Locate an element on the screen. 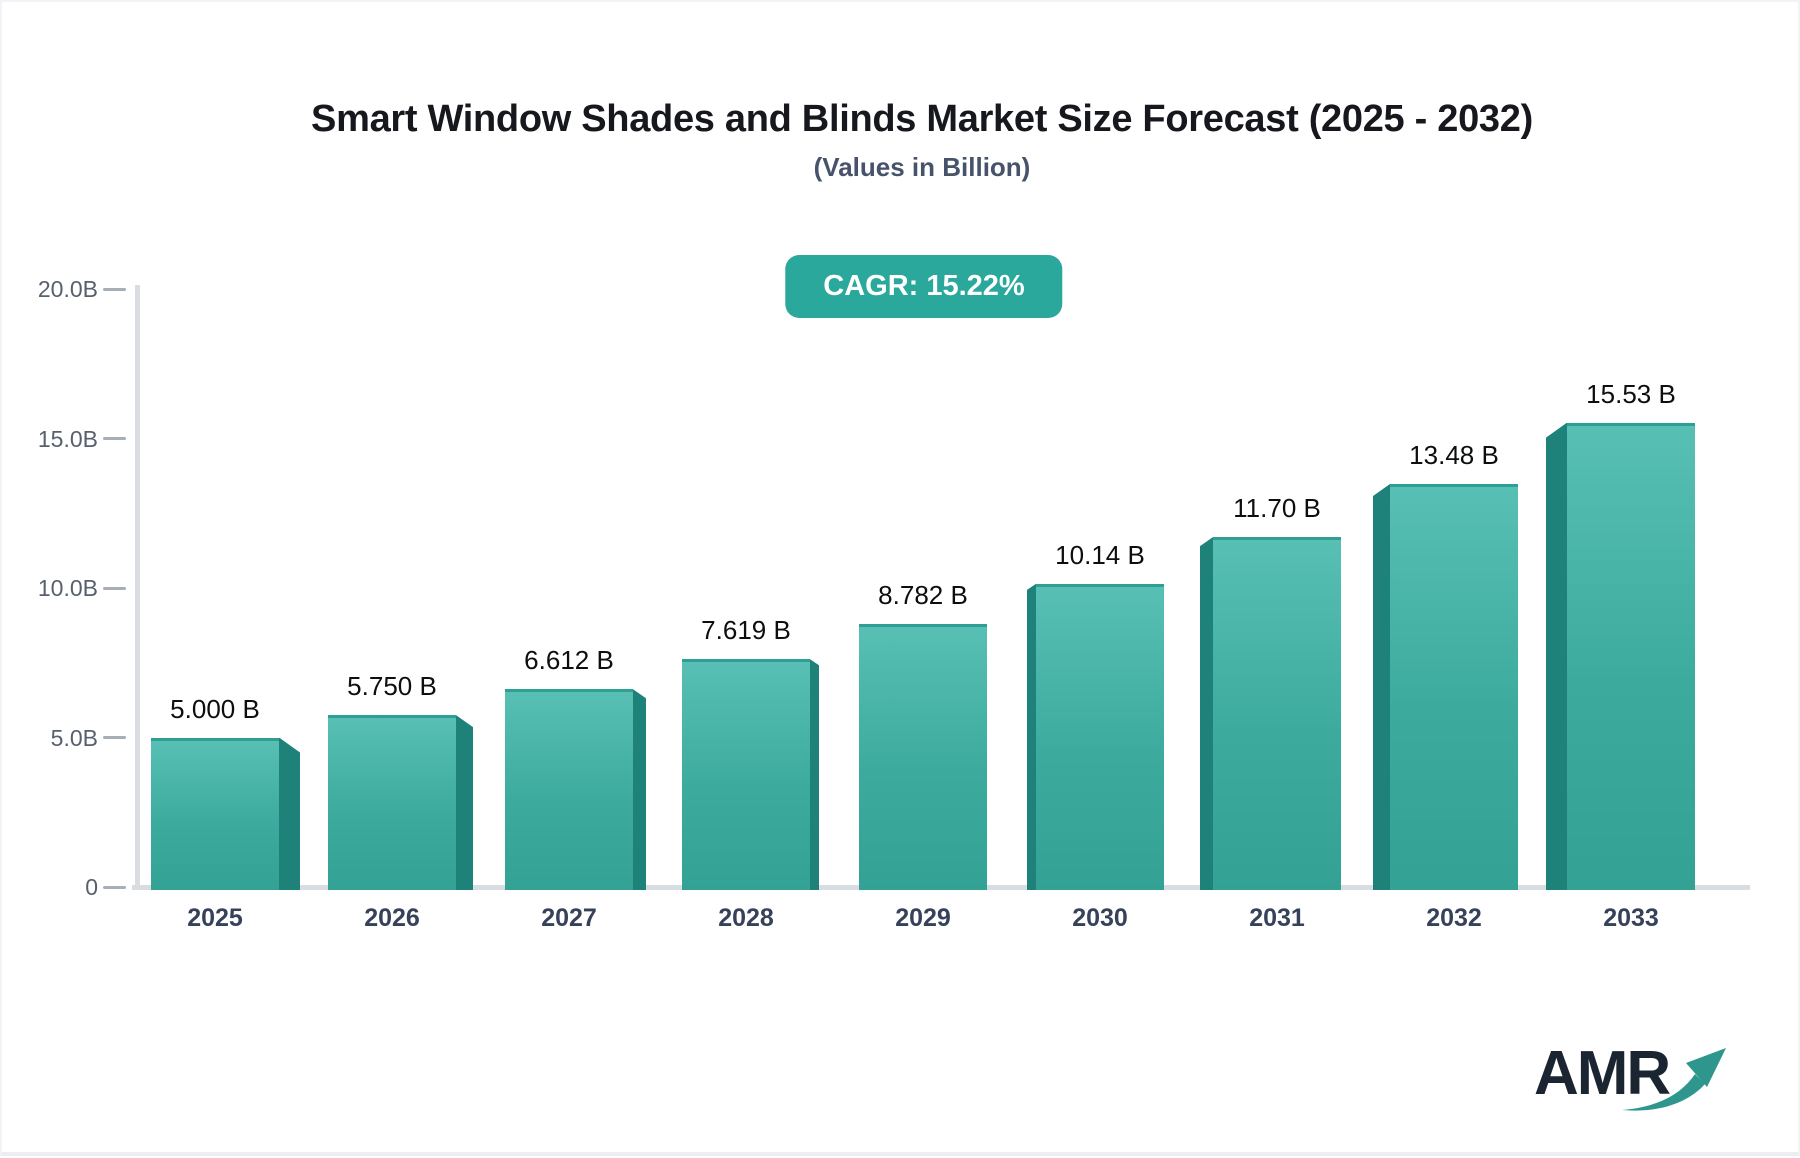  bar-value-label: 13.48 B is located at coordinates (1454, 454).